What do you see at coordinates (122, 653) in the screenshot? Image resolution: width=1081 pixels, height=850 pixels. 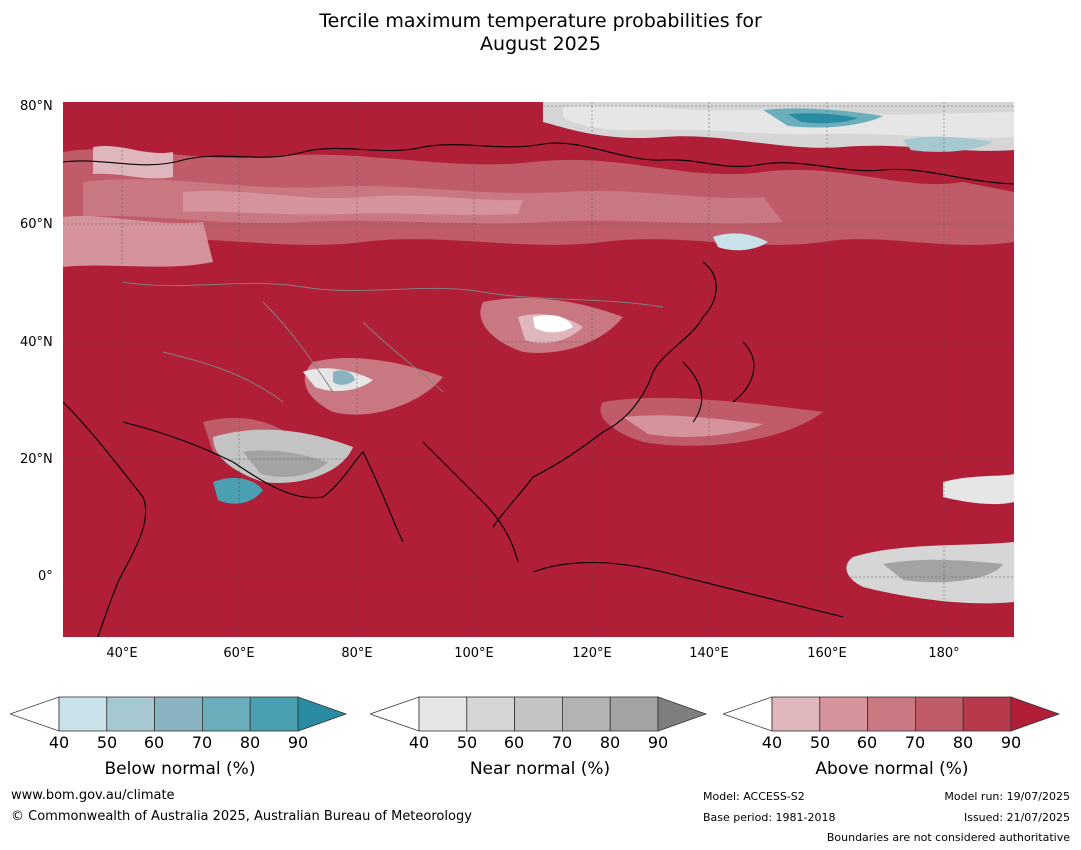 I see `lon-label-40e: 40°E` at bounding box center [122, 653].